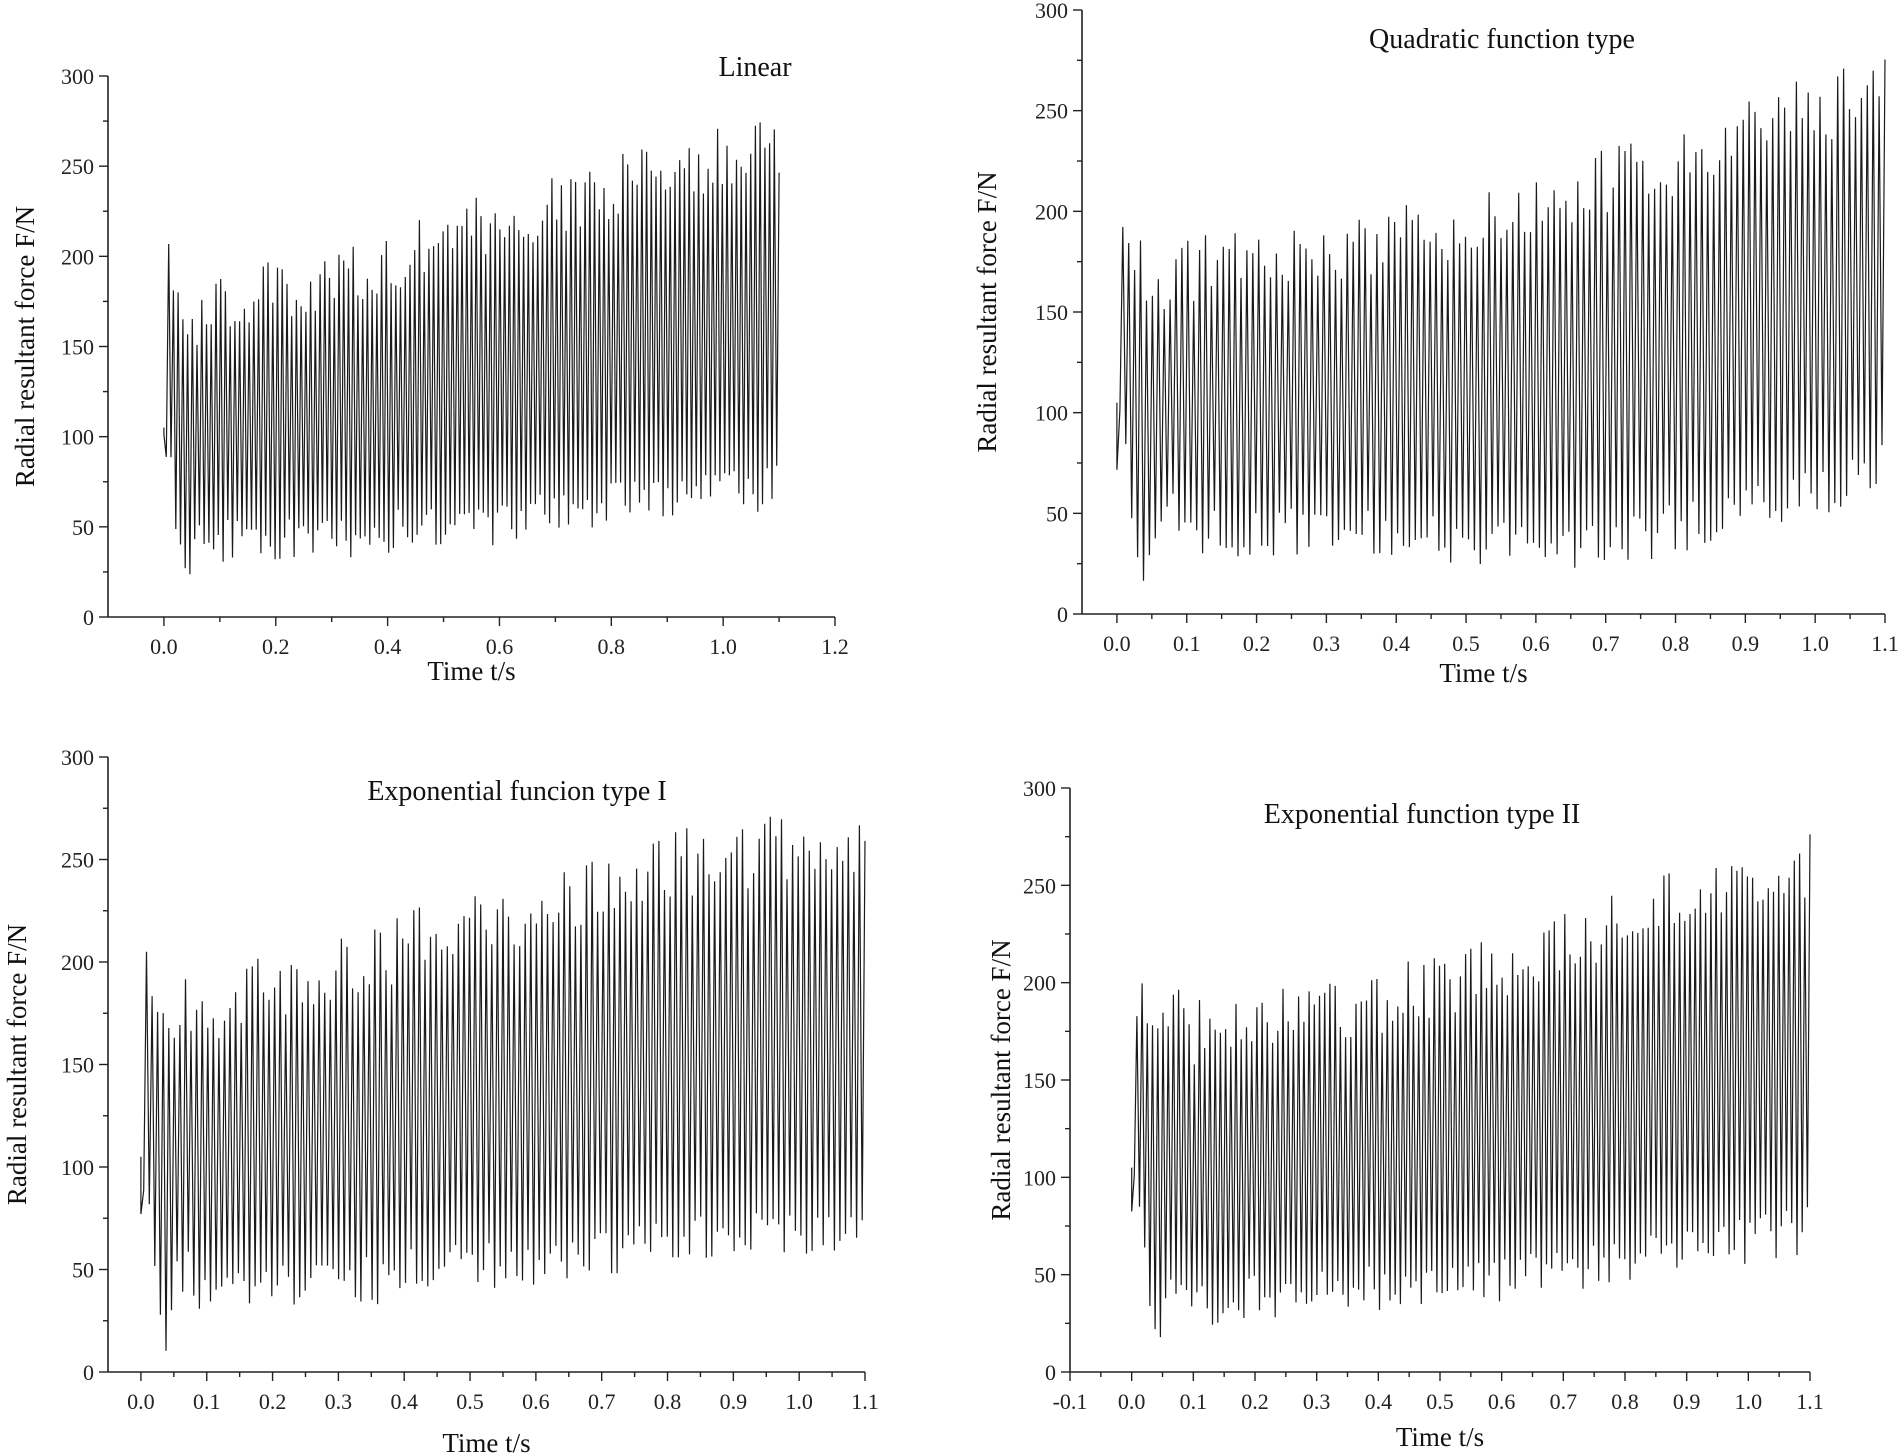 Image resolution: width=1900 pixels, height=1455 pixels. What do you see at coordinates (1422, 814) in the screenshot?
I see `panel-title: Exponential function type II` at bounding box center [1422, 814].